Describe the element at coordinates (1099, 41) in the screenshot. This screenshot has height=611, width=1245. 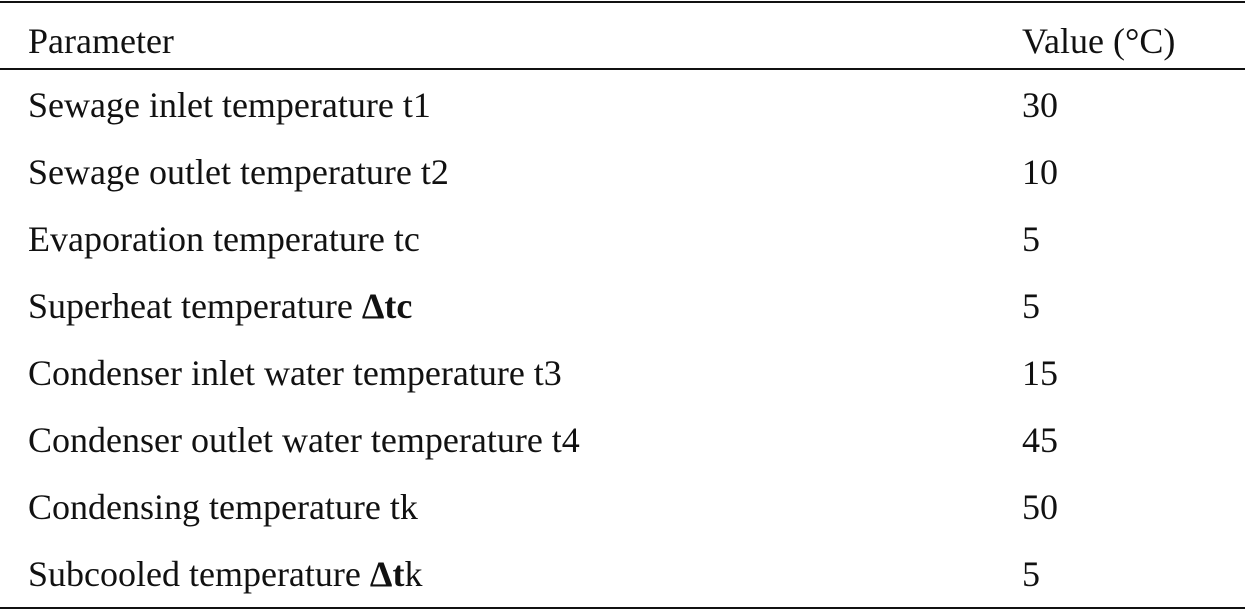
I see `header-cell: Value (°C)` at that location.